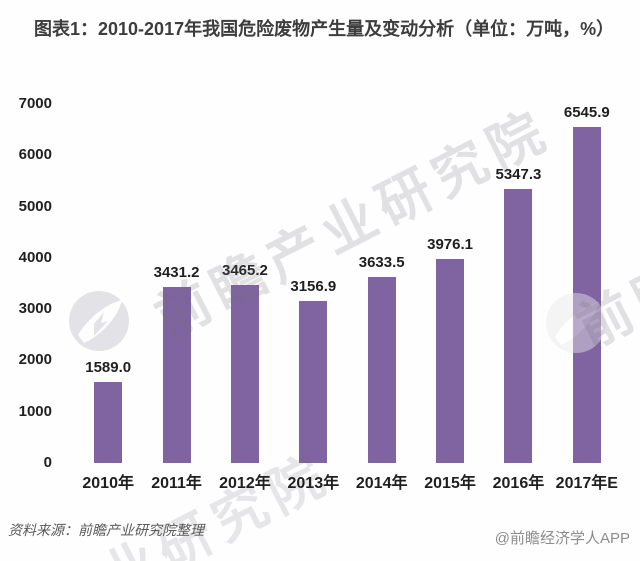  I want to click on bar-group: 3976.1, so click(450, 283).